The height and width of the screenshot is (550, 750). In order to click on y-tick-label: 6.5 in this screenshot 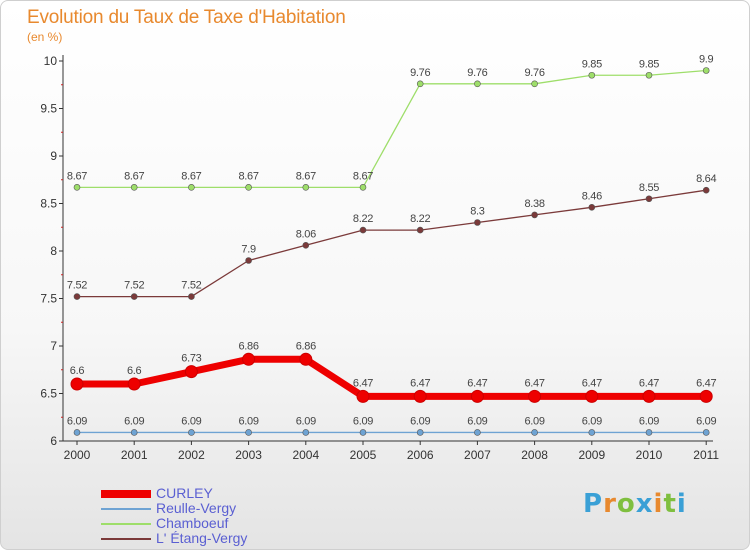, I will do `click(48, 394)`.